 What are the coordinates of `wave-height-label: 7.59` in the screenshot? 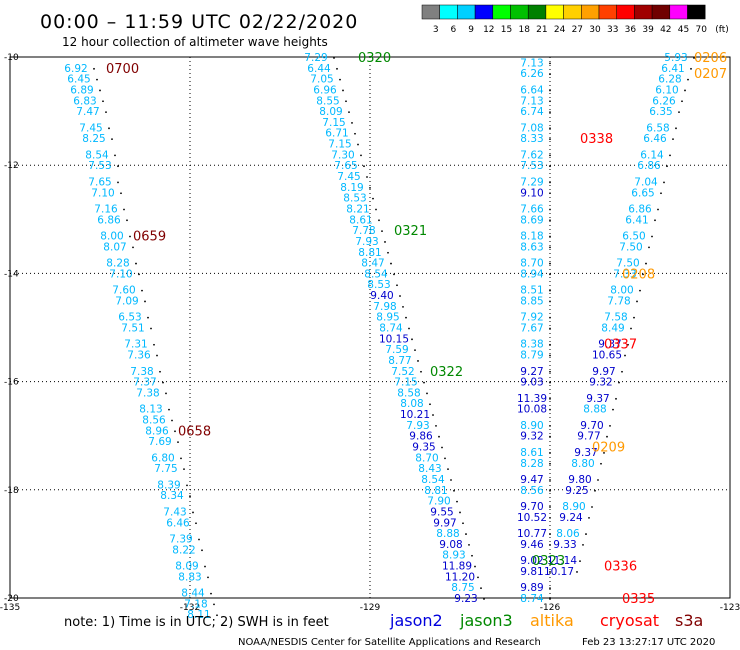 It's located at (396, 350).